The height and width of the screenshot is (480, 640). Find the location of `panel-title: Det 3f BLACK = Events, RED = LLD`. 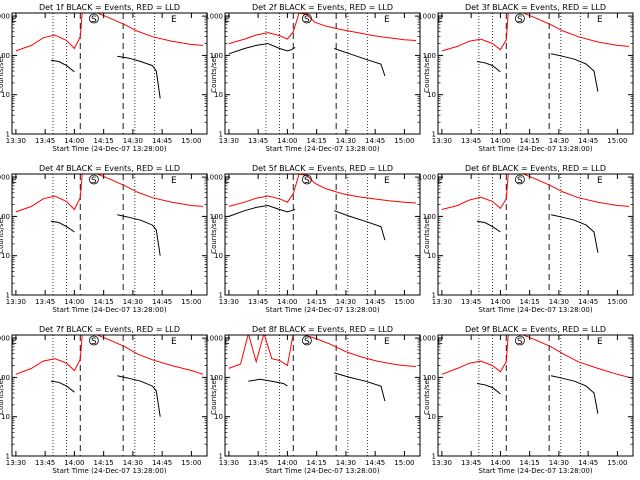

panel-title: Det 3f BLACK = Events, RED = LLD is located at coordinates (535, 7).